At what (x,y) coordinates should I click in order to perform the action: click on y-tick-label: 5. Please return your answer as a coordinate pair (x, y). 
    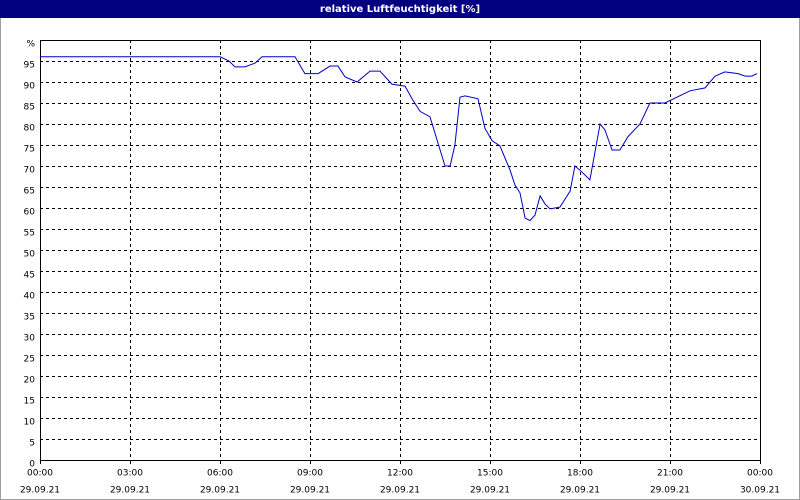
    Looking at the image, I should click on (32, 444).